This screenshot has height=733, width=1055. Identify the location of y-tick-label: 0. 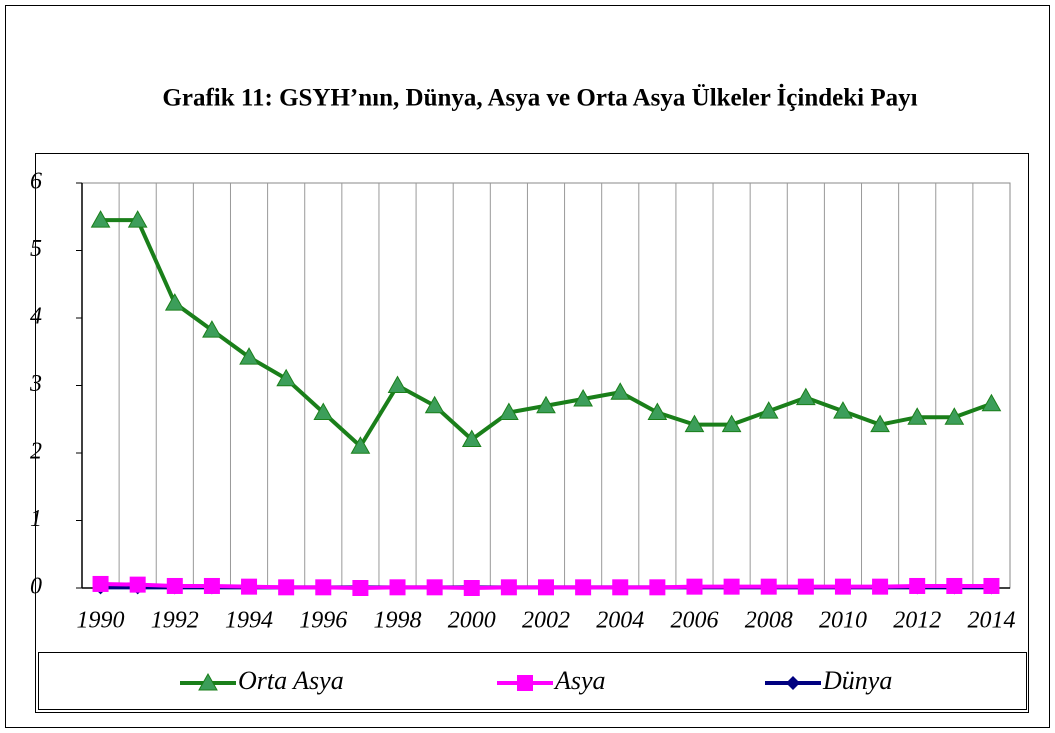
(36, 587).